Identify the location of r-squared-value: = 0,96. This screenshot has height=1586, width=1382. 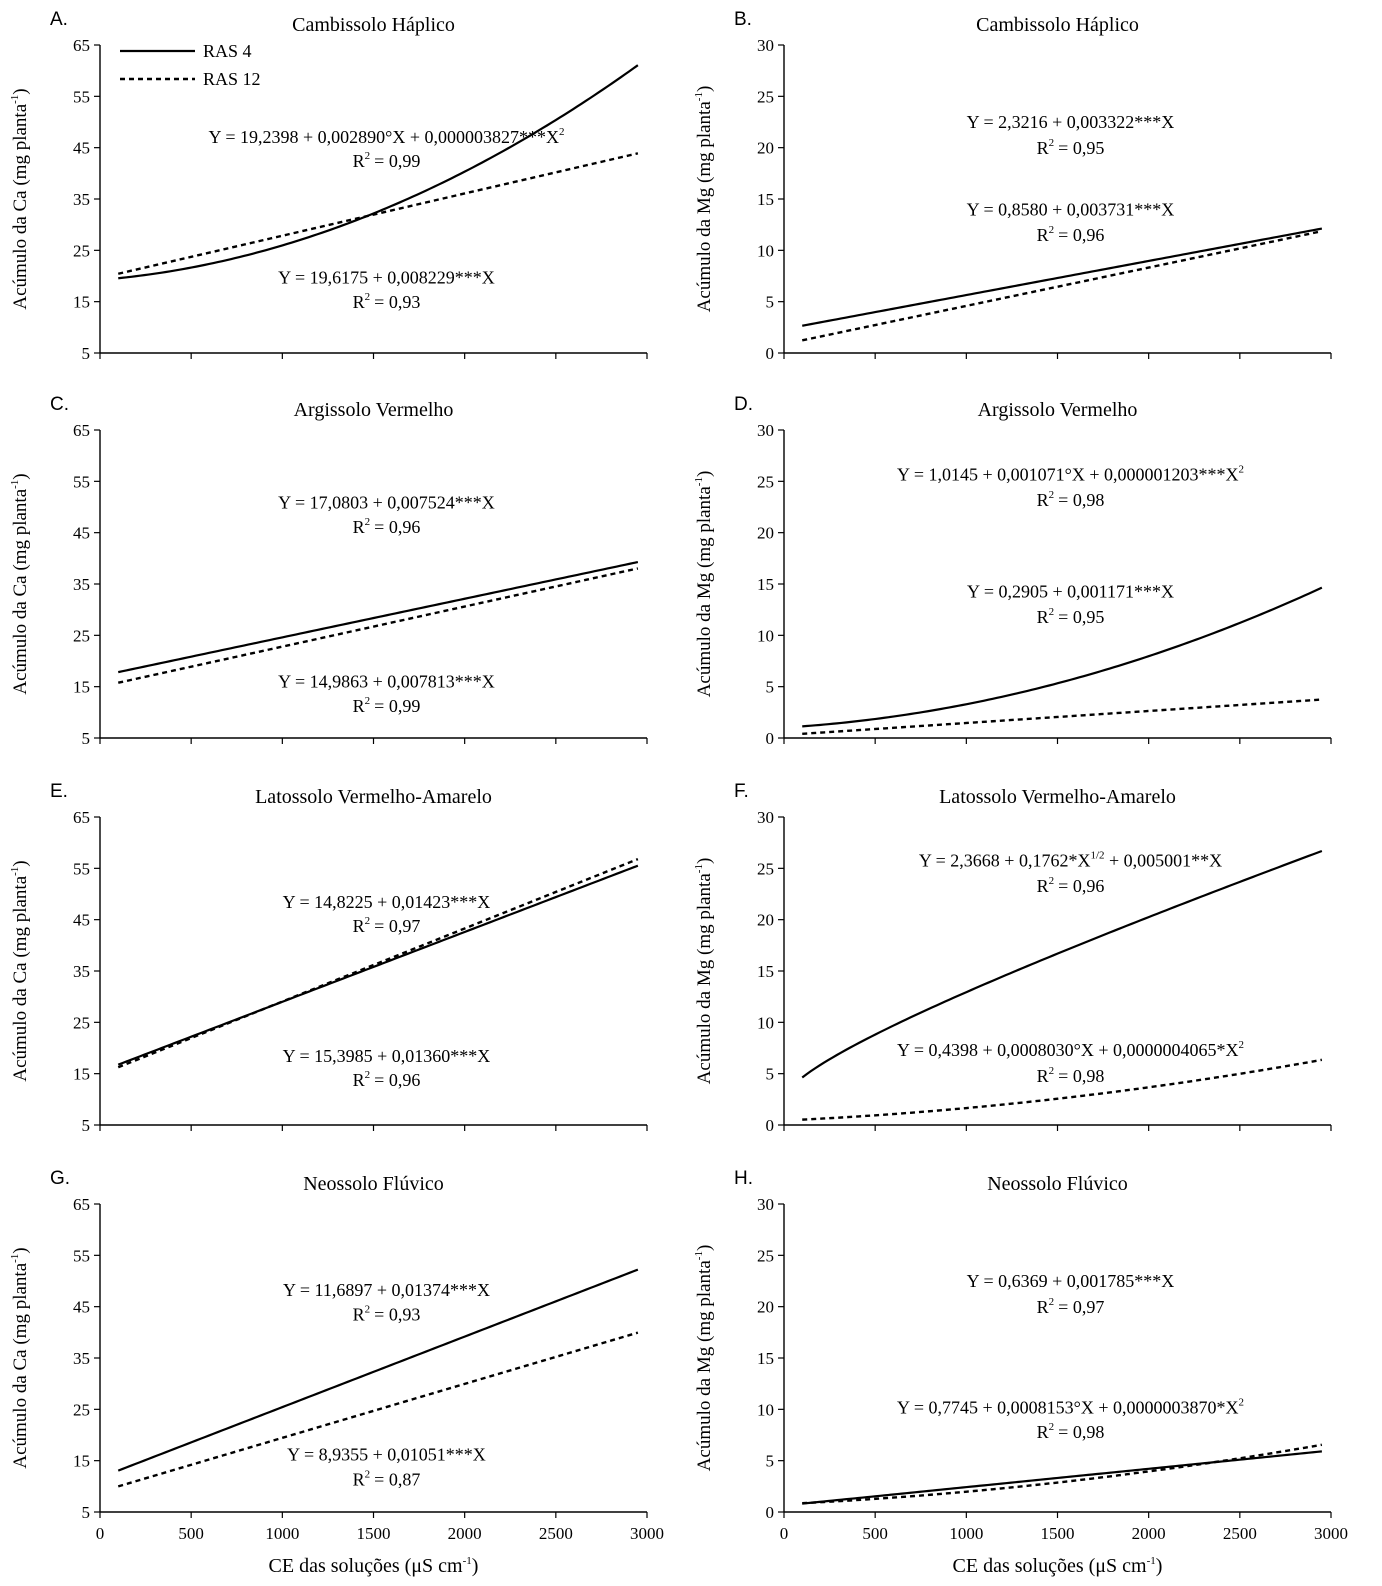
(397, 1080).